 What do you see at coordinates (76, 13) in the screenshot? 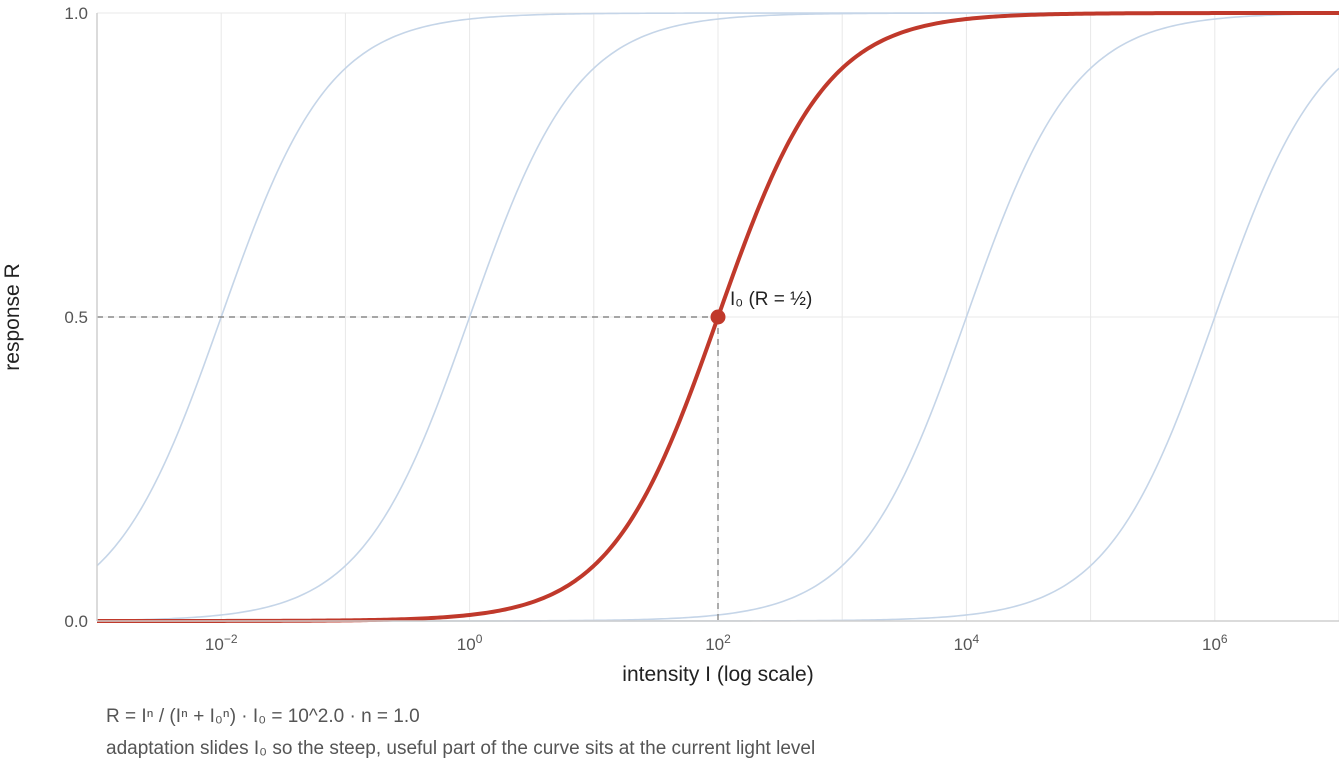
I see `y-tick-label: 1.0` at bounding box center [76, 13].